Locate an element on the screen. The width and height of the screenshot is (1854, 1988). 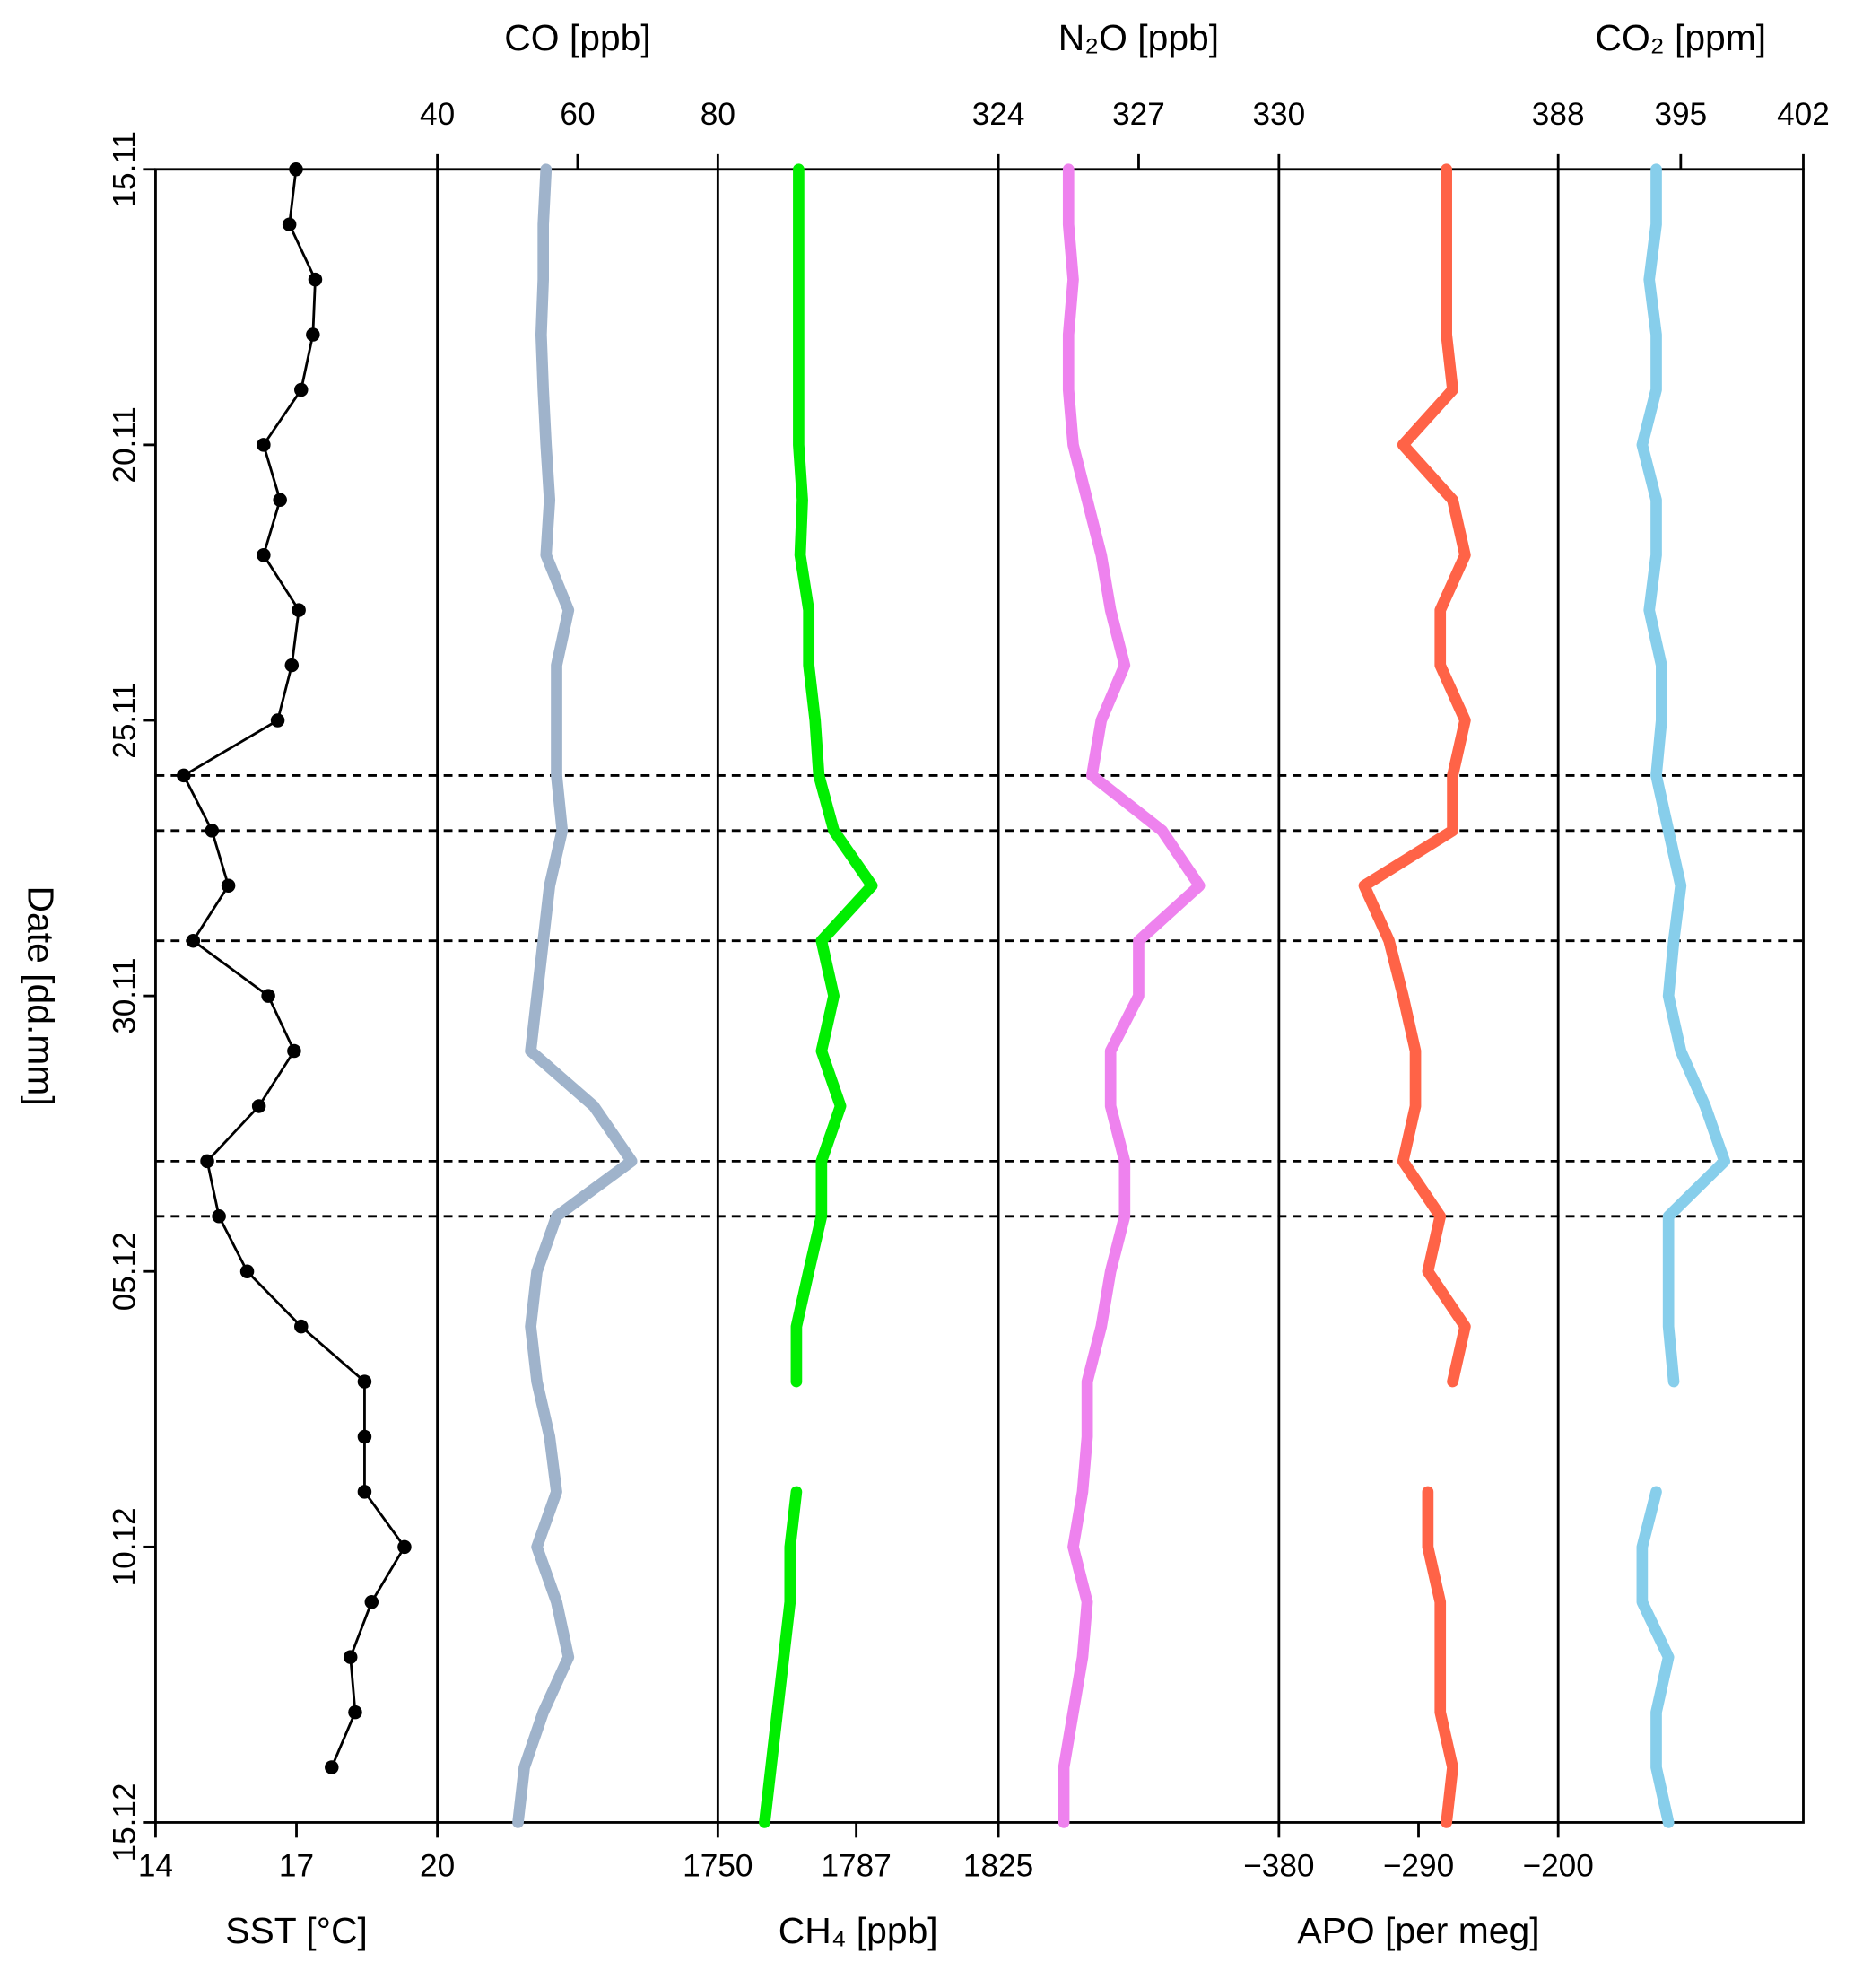
x-tick-label: 330 is located at coordinates (1278, 114).